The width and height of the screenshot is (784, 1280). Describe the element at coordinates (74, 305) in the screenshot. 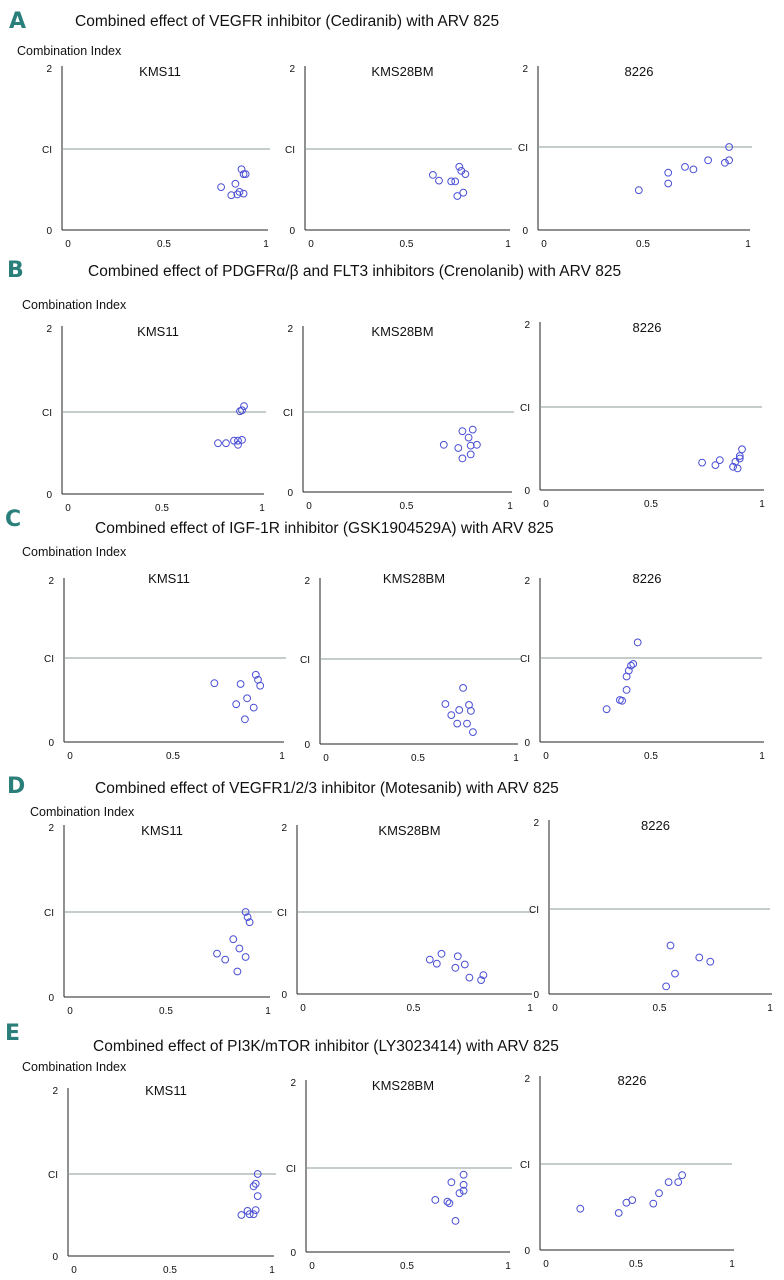

I see `ci-header-b: Combination Index` at that location.